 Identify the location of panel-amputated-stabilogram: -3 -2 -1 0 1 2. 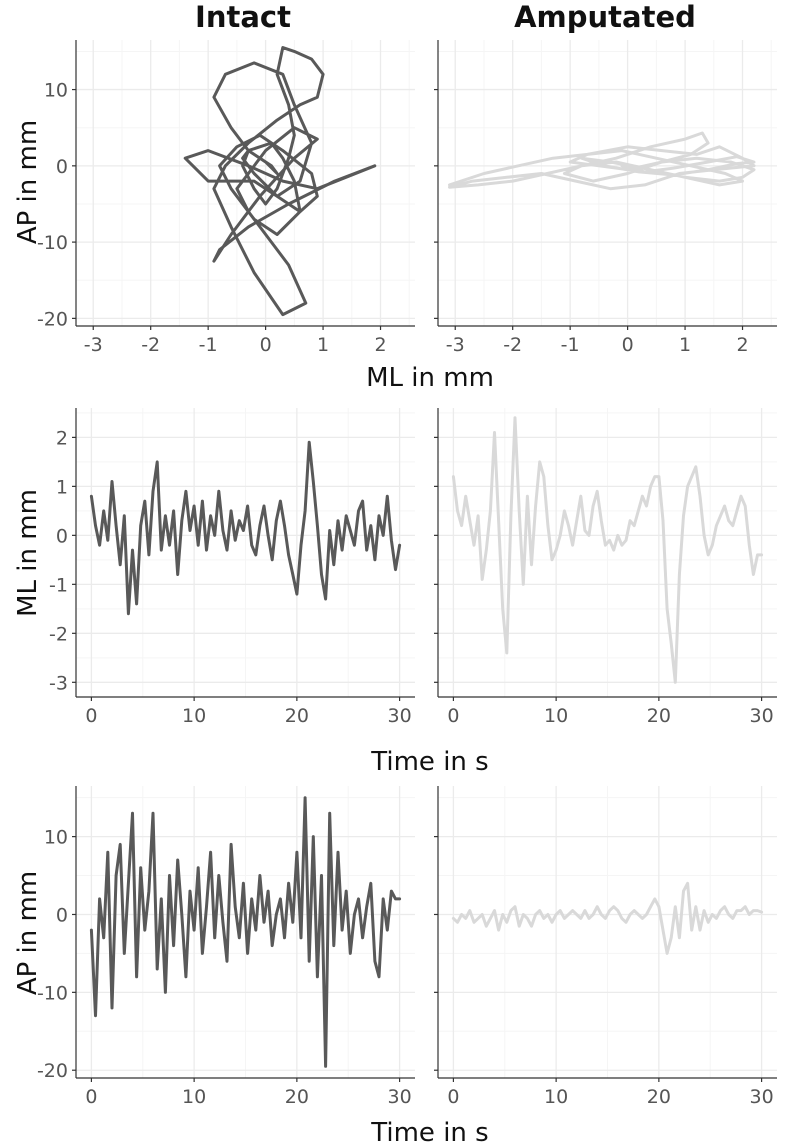
(605, 198).